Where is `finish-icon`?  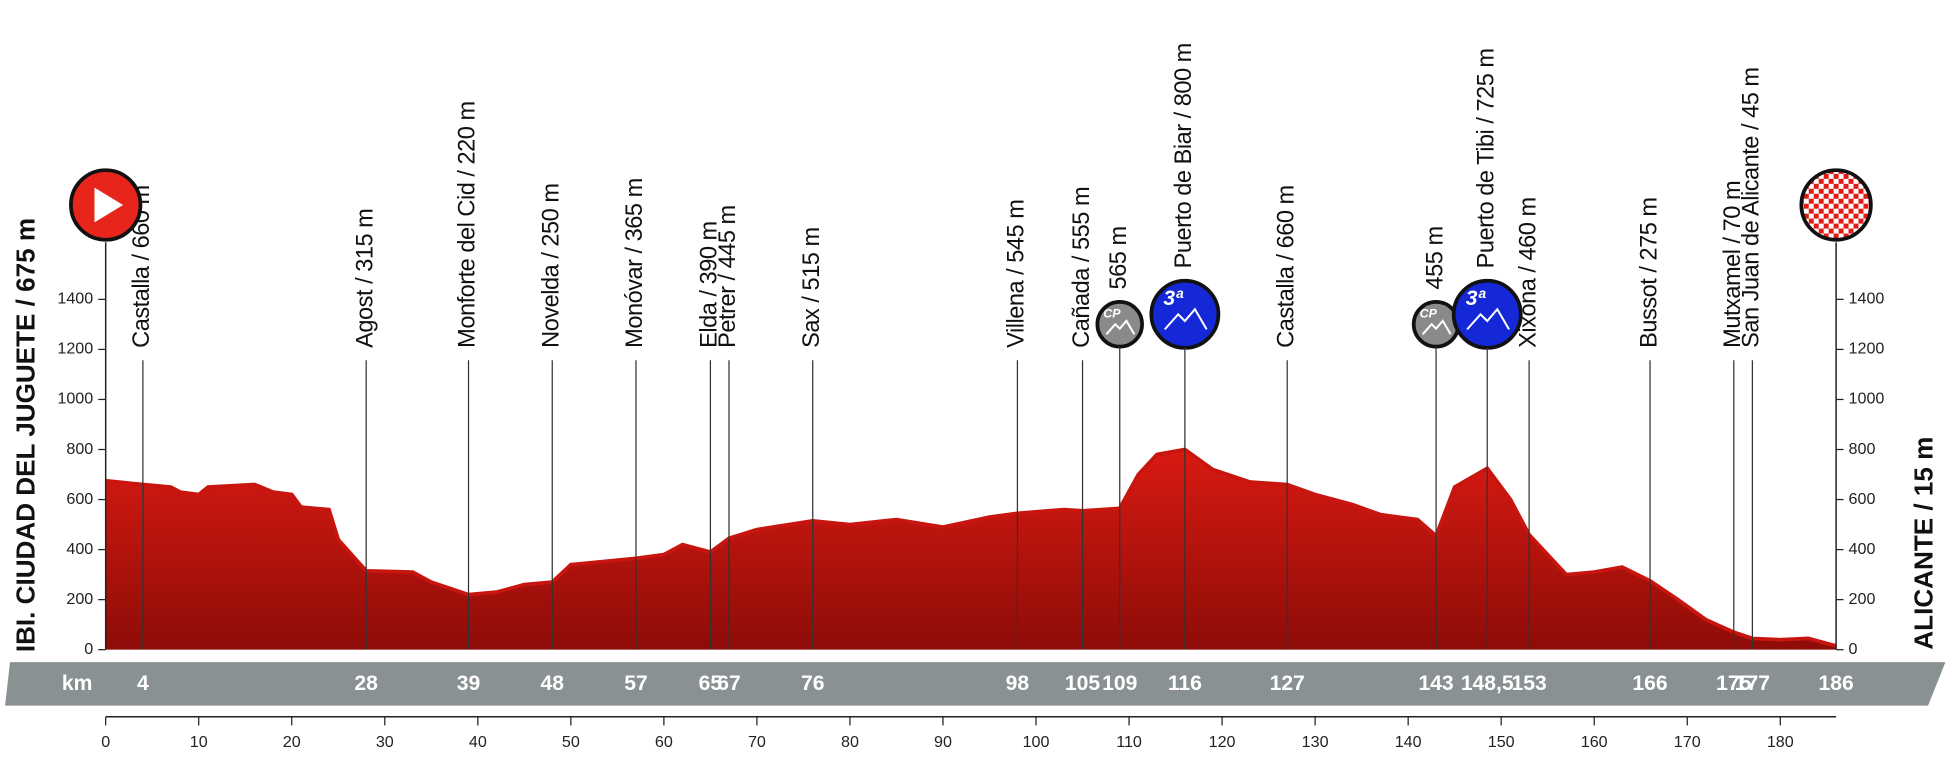
finish-icon is located at coordinates (1836, 205).